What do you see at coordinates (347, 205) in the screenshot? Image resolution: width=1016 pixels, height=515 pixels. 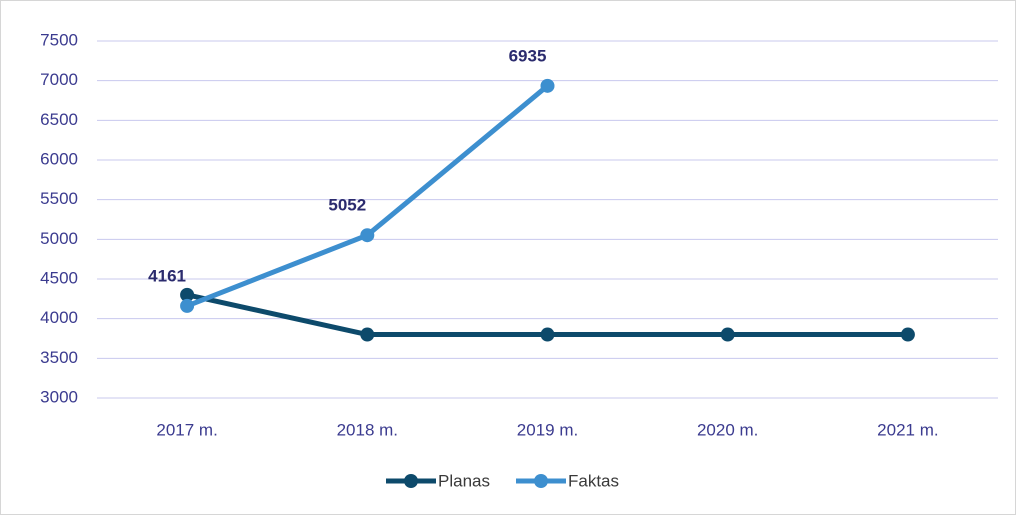 I see `value-label: 5052` at bounding box center [347, 205].